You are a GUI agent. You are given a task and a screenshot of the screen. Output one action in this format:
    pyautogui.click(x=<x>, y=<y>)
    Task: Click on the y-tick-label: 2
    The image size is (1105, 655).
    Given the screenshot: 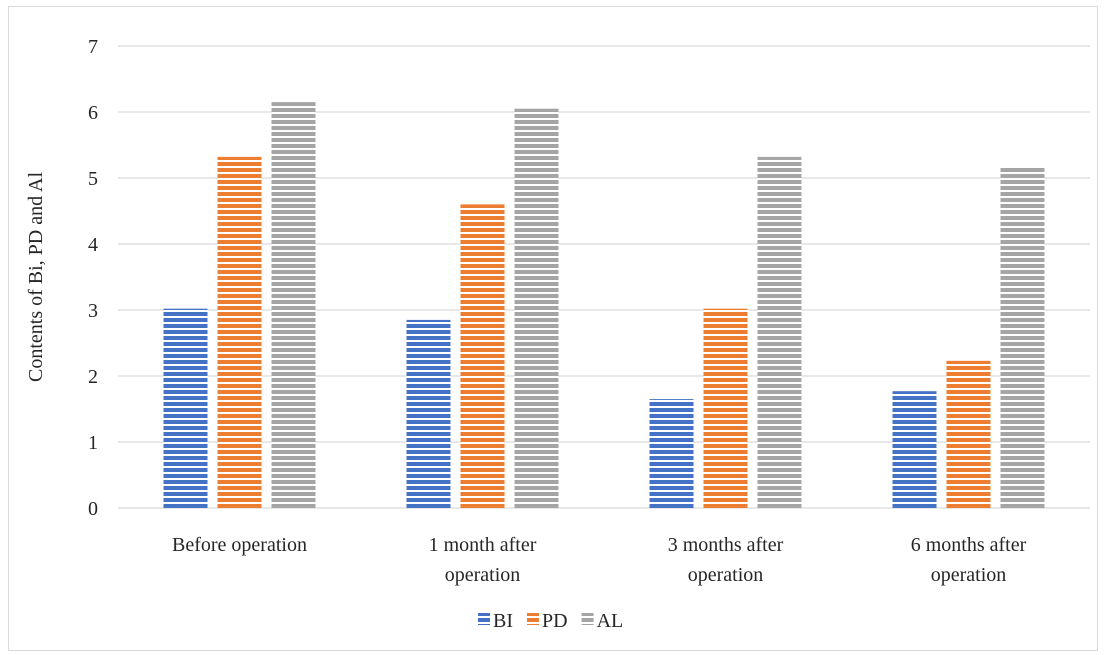 What is the action you would take?
    pyautogui.click(x=93, y=377)
    